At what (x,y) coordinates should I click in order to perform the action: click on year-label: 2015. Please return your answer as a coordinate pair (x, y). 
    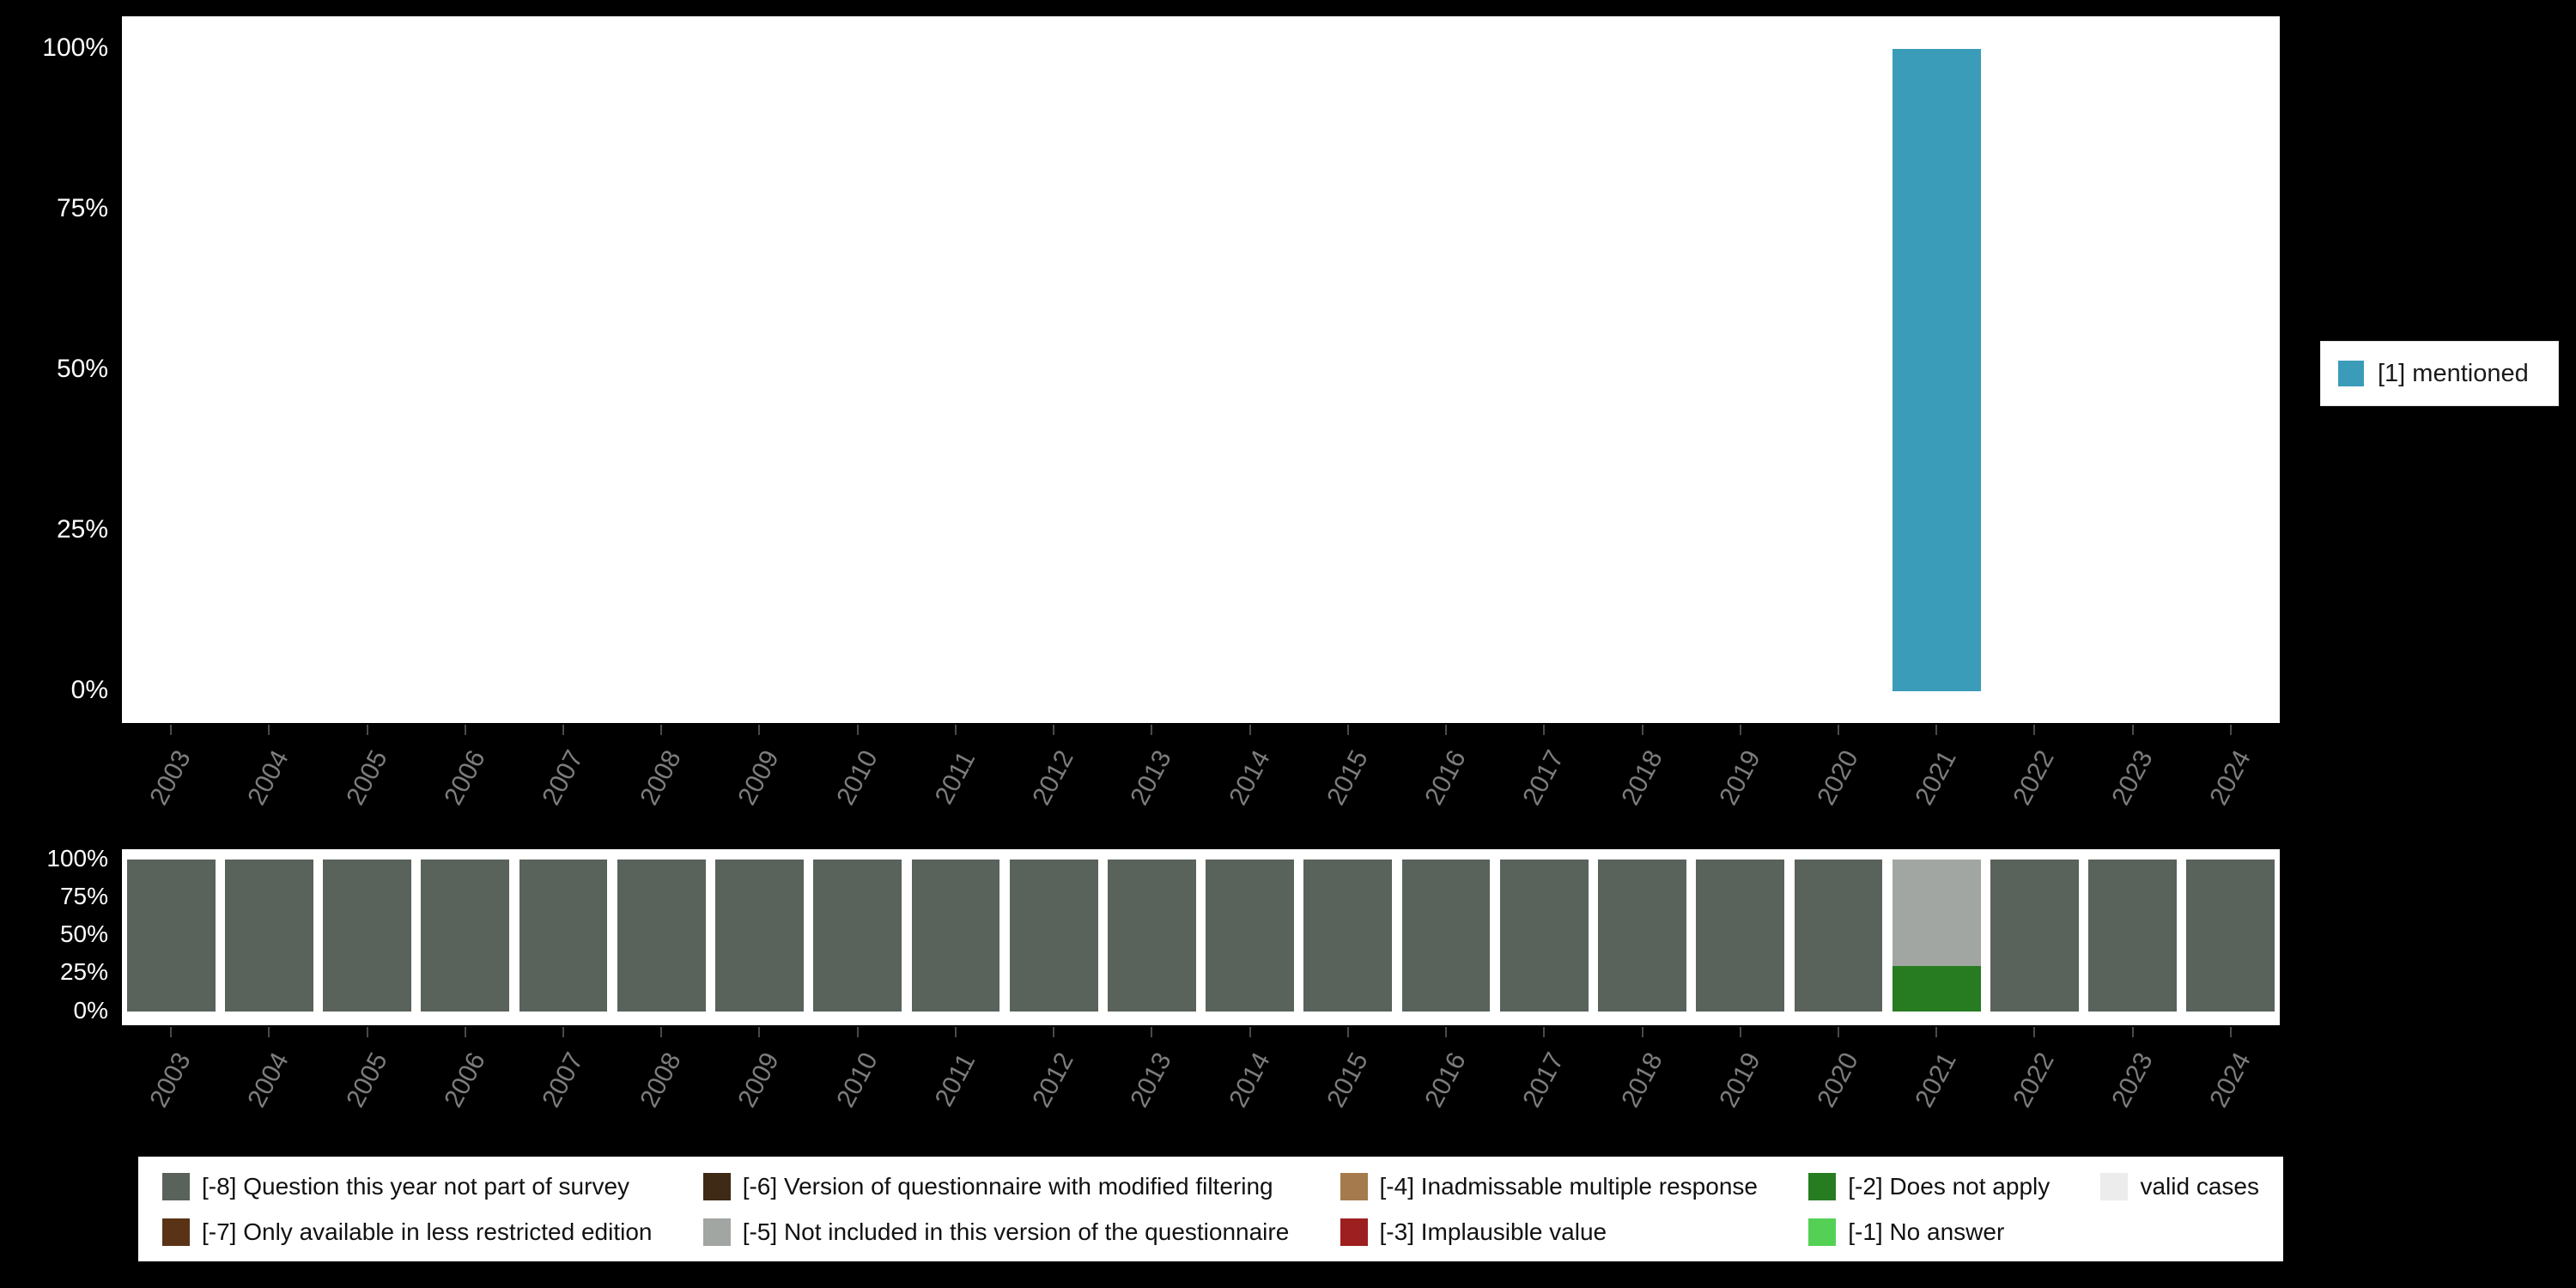
    Looking at the image, I should click on (1347, 1080).